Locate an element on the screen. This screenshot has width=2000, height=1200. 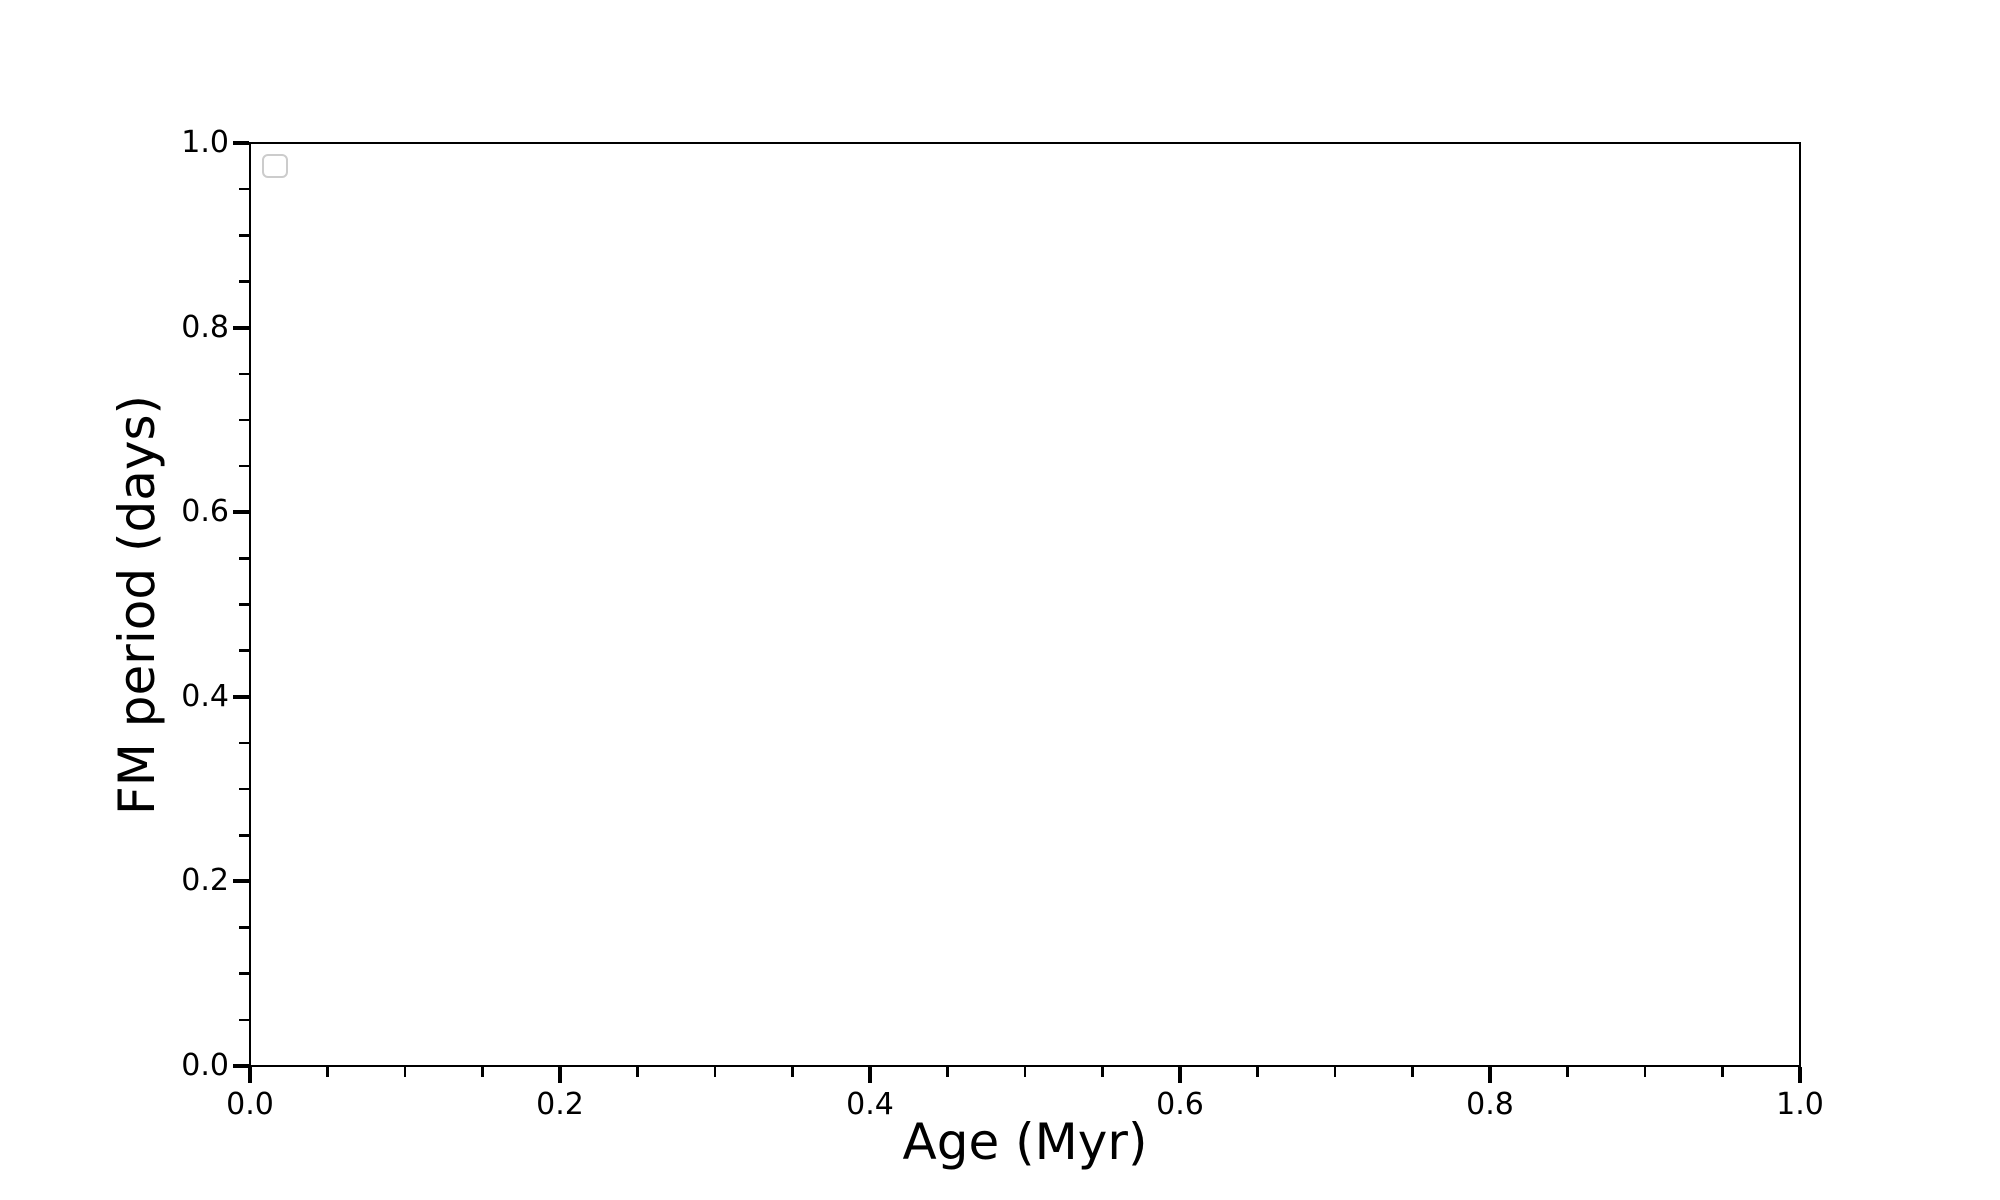
y-tick-label: 1.0 is located at coordinates (205, 142).